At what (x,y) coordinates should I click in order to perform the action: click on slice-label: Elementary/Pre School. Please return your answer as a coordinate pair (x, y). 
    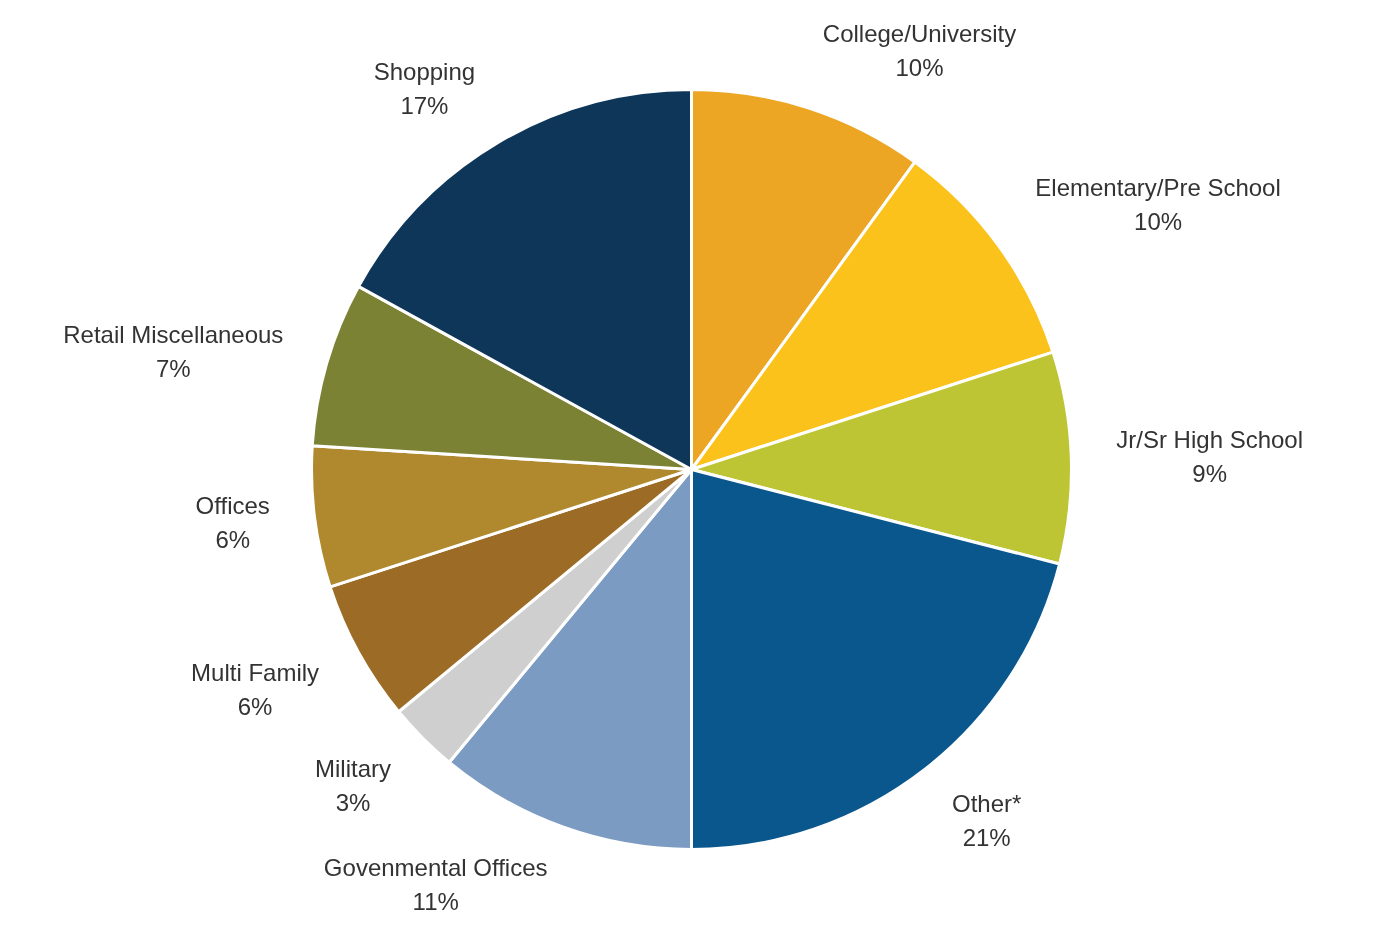
    Looking at the image, I should click on (1158, 188).